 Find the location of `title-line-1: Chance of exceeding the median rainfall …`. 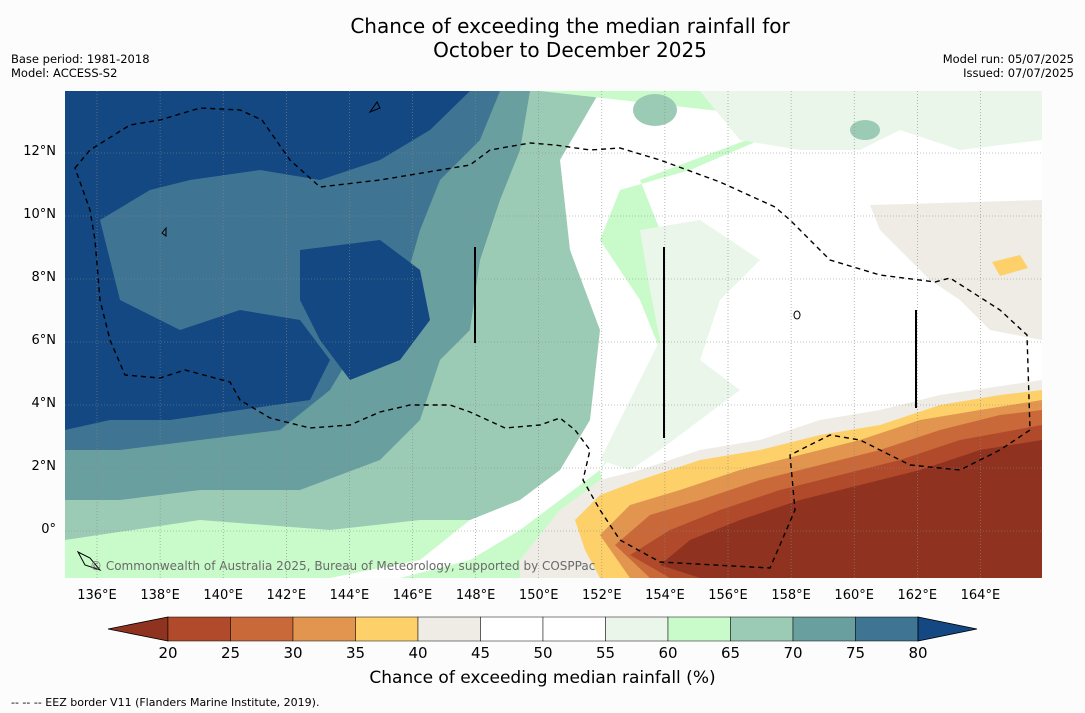

title-line-1: Chance of exceeding the median rainfall … is located at coordinates (570, 26).